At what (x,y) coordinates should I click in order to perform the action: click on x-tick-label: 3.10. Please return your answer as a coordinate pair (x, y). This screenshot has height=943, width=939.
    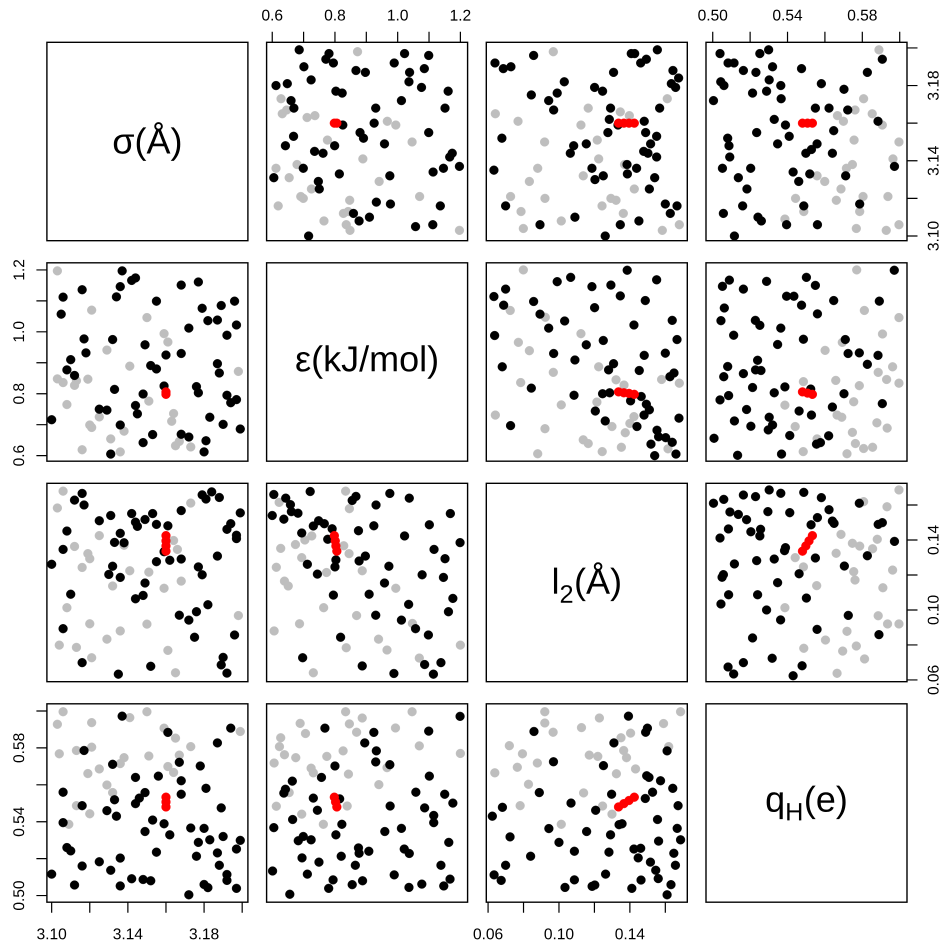
    Looking at the image, I should click on (51, 934).